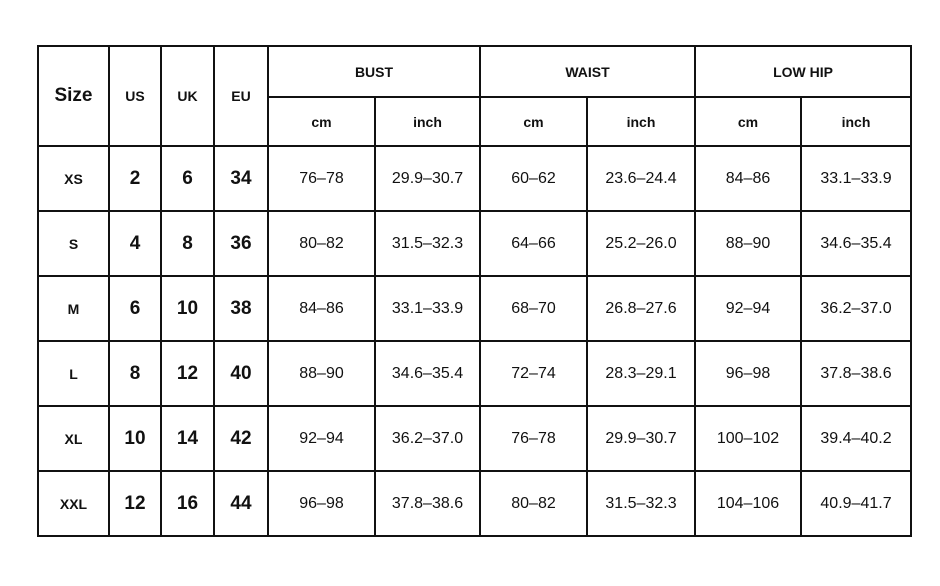 The height and width of the screenshot is (586, 940). What do you see at coordinates (856, 178) in the screenshot?
I see `cell-low-hip-inch: 33.1–33.9` at bounding box center [856, 178].